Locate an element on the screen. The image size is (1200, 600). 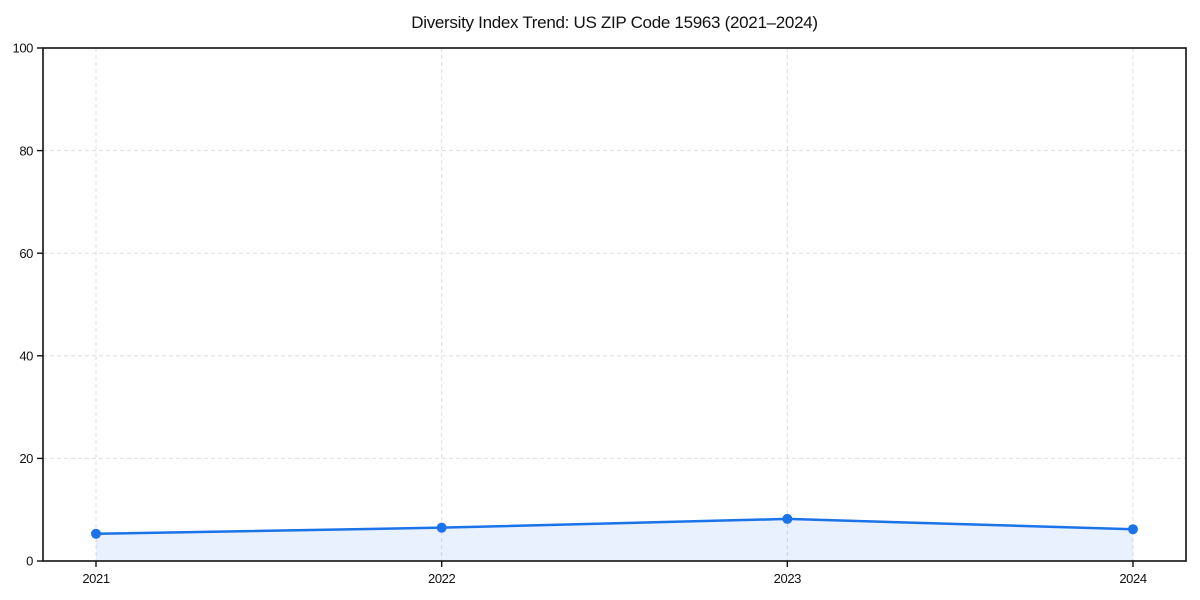
x-tick-label: 2024 is located at coordinates (1132, 578).